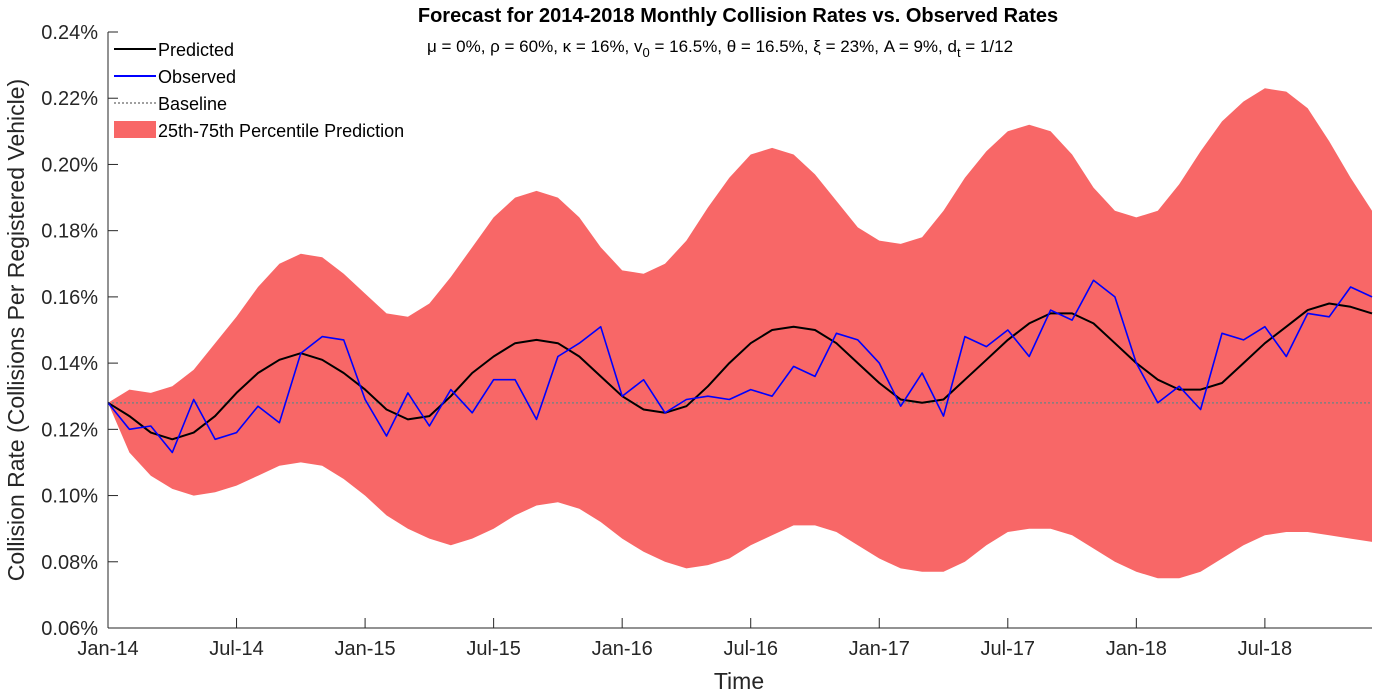 The height and width of the screenshot is (694, 1380). Describe the element at coordinates (69, 165) in the screenshot. I see `y-tick-label: 0.20%` at that location.